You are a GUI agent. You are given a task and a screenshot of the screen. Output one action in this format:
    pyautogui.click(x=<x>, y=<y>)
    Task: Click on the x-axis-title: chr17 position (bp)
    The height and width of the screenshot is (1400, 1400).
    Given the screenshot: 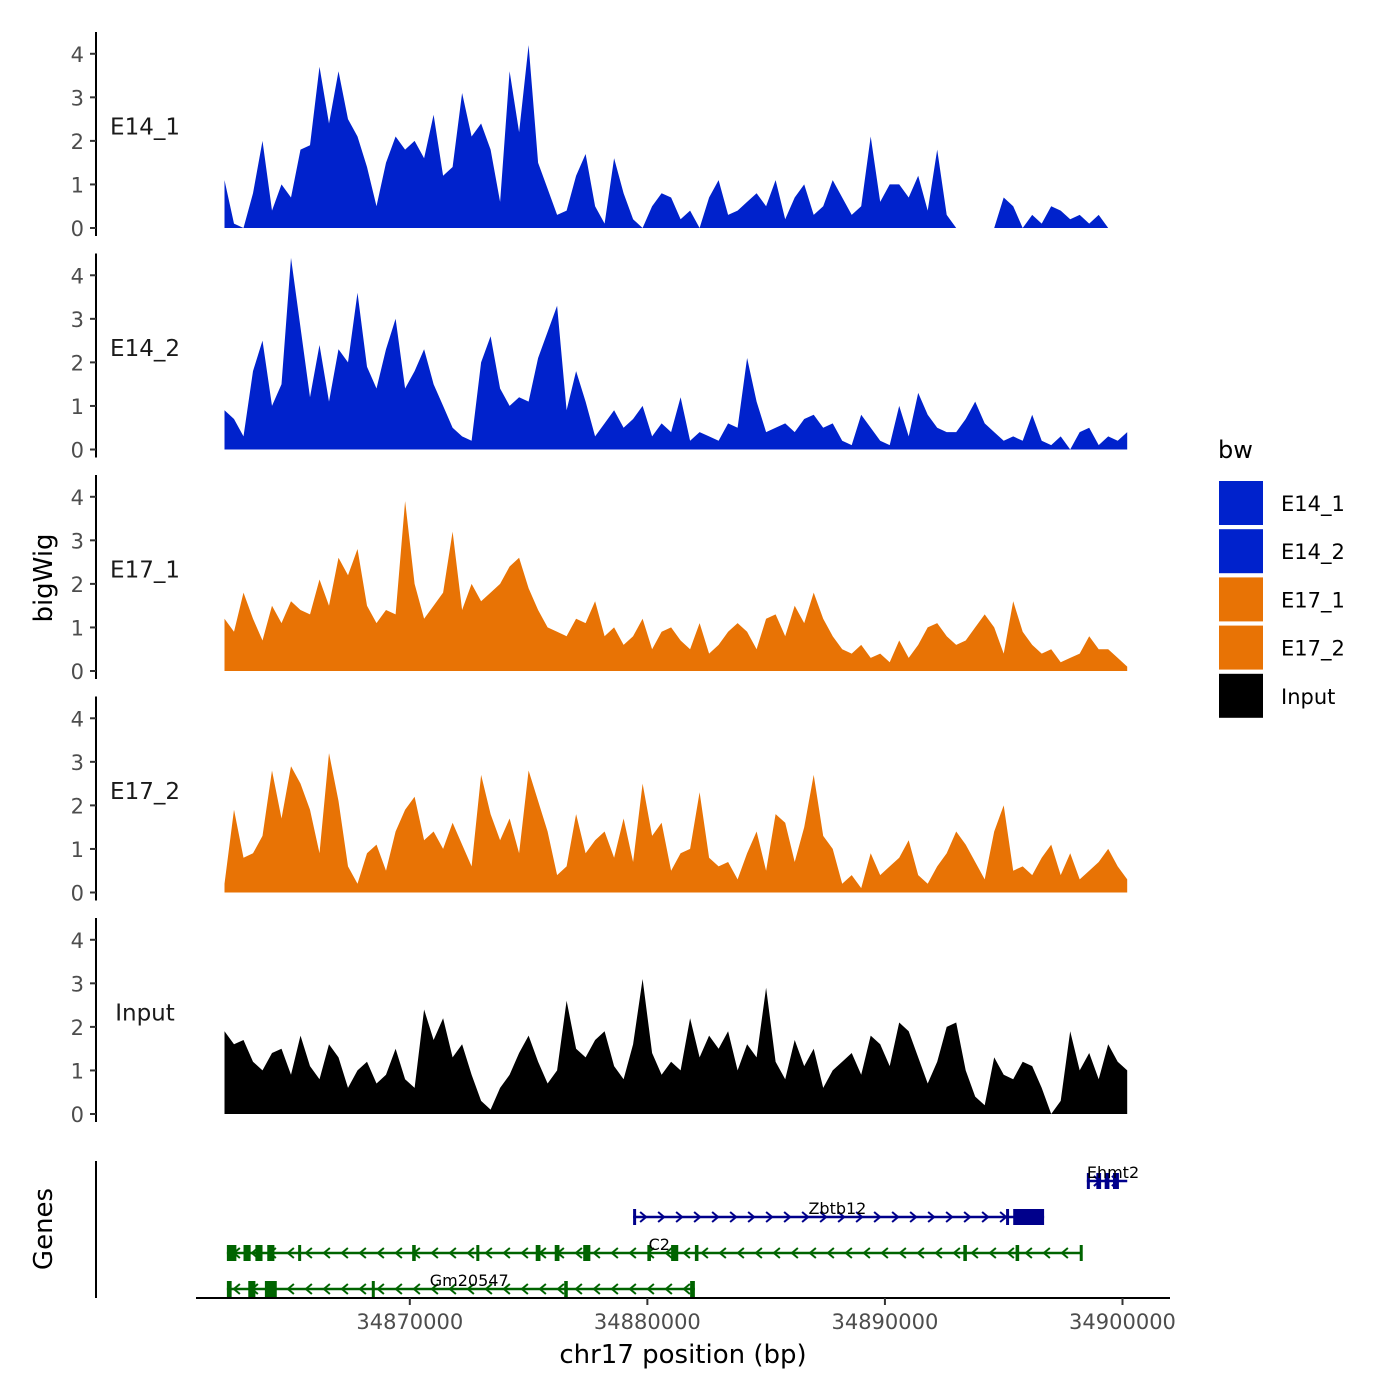 What is the action you would take?
    pyautogui.click(x=682, y=1355)
    